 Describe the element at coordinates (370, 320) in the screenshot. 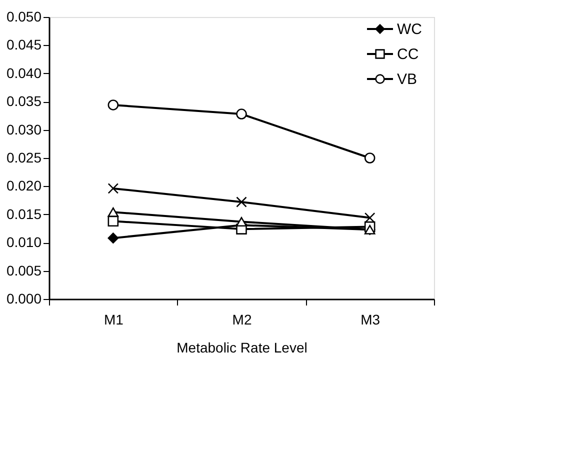

I see `x-tick-label: M3` at that location.